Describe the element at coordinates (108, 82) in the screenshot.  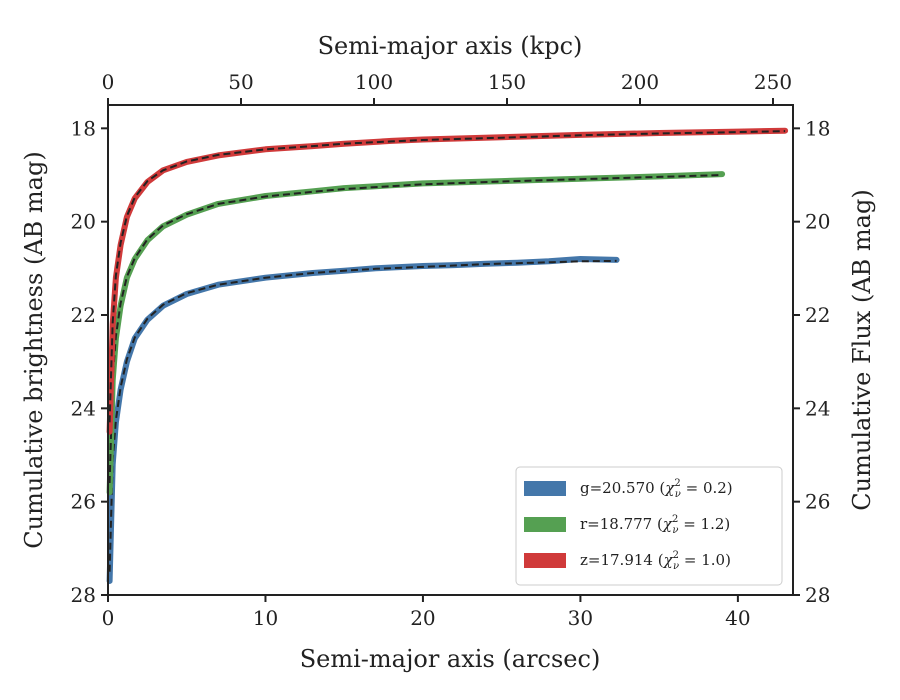
I see `top-x-tick-label: 0` at that location.